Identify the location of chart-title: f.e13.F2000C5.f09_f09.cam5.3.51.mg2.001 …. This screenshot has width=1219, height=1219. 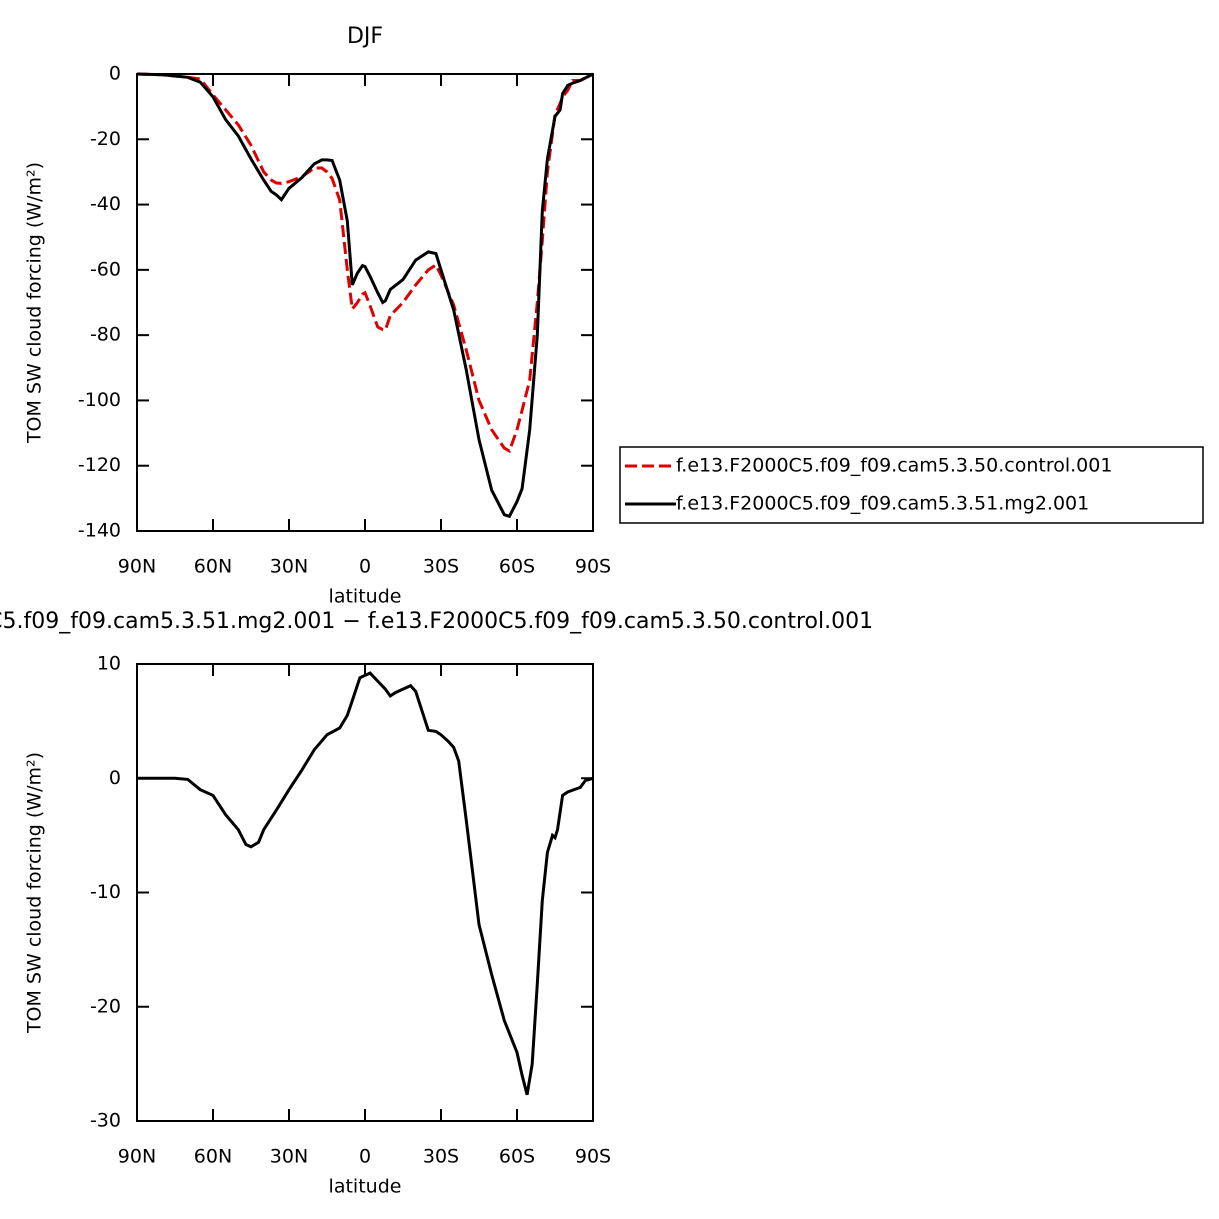
(436, 621).